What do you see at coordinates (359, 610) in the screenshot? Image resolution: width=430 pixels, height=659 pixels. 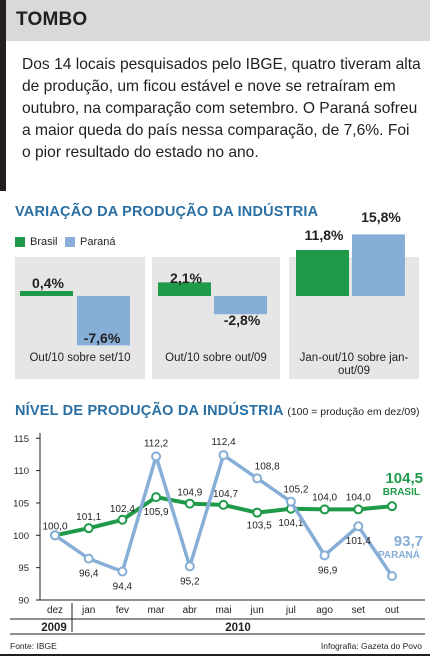 I see `x-tick-label: set` at bounding box center [359, 610].